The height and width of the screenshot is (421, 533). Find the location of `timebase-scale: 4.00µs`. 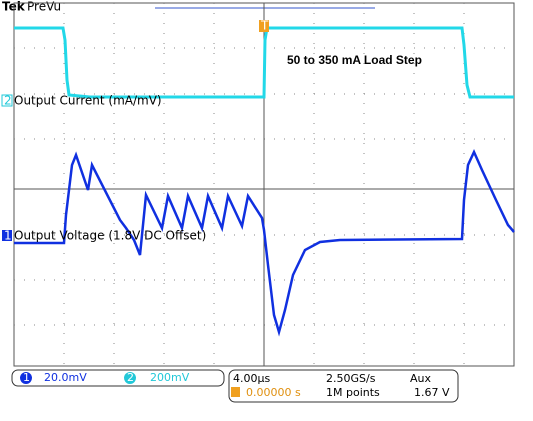

timebase-scale: 4.00µs is located at coordinates (251, 378).